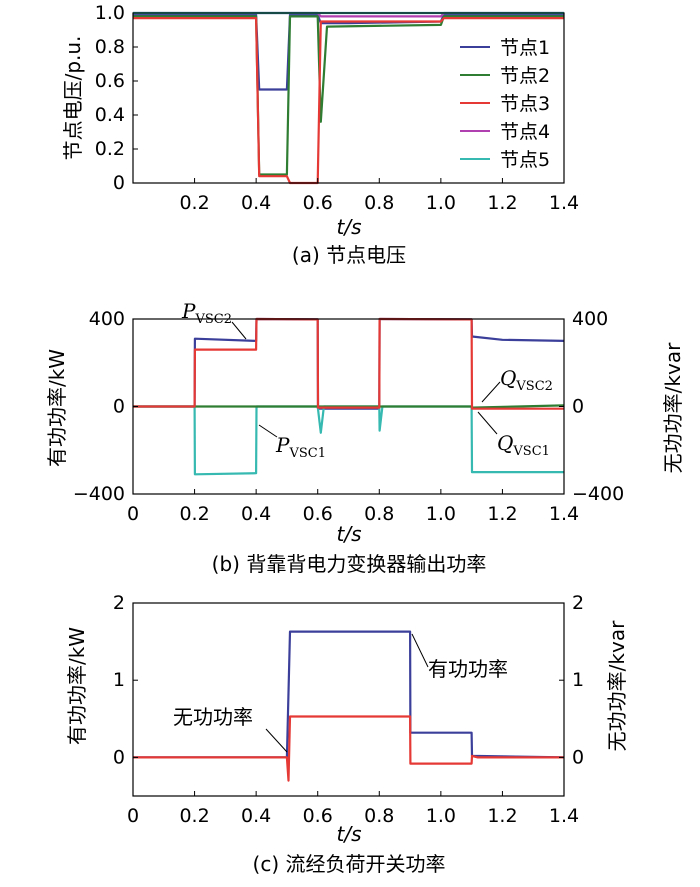  I want to click on anno-reactive-power-leader, so click(276, 740).